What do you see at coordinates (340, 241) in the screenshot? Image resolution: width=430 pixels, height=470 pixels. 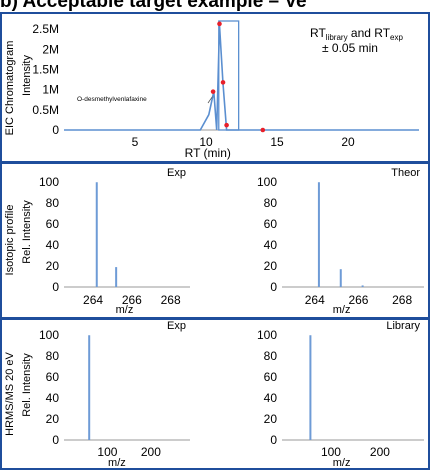 I see `isotopic-theor-plot: 0 20 40 60 80 100 264 266 268 m/z Theor` at bounding box center [340, 241].